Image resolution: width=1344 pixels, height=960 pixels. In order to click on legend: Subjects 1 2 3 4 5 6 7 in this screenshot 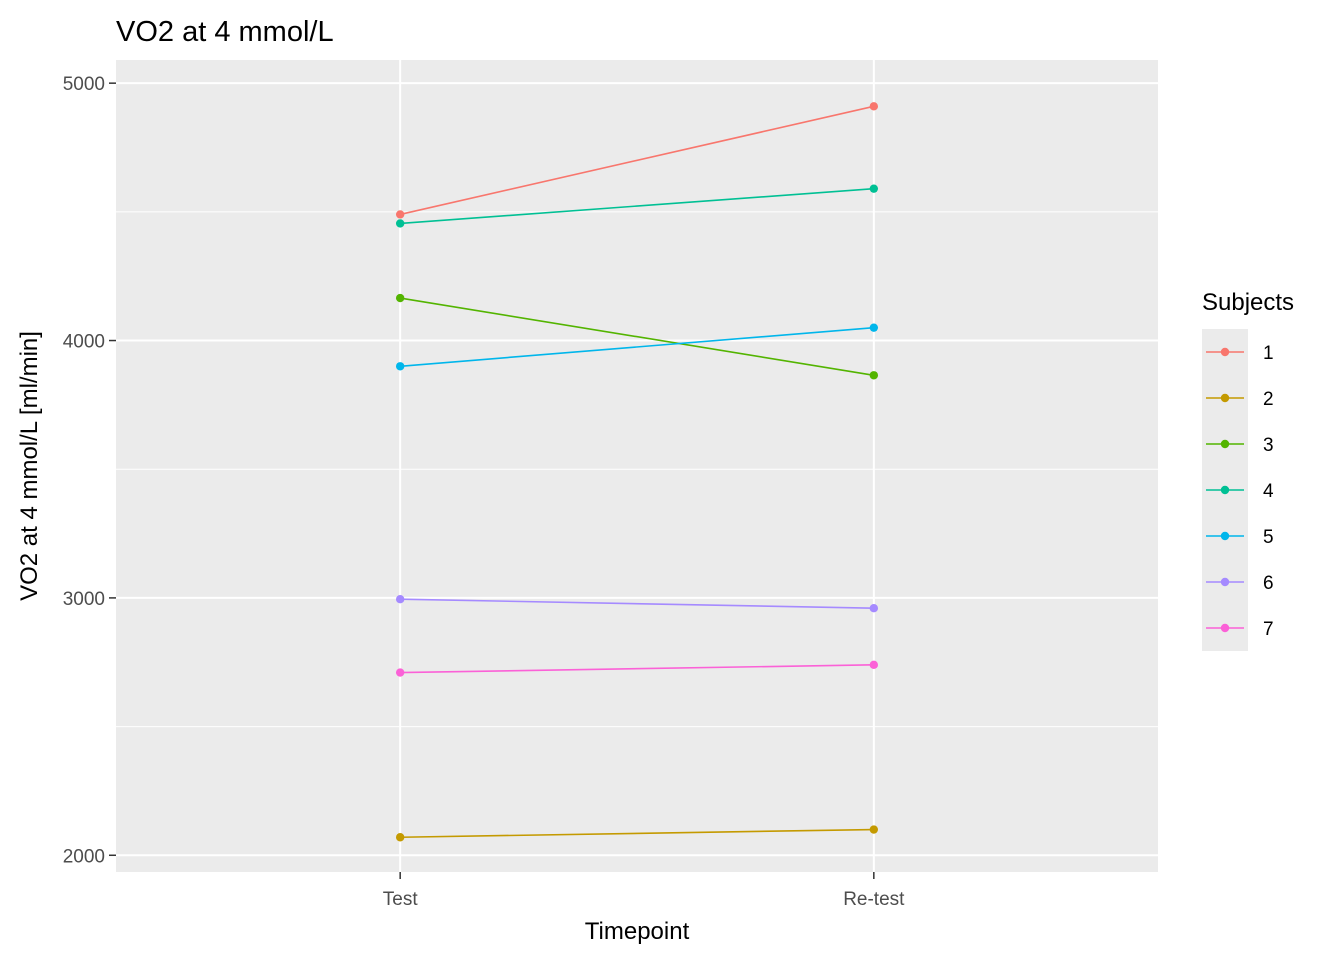, I will do `click(1248, 470)`.